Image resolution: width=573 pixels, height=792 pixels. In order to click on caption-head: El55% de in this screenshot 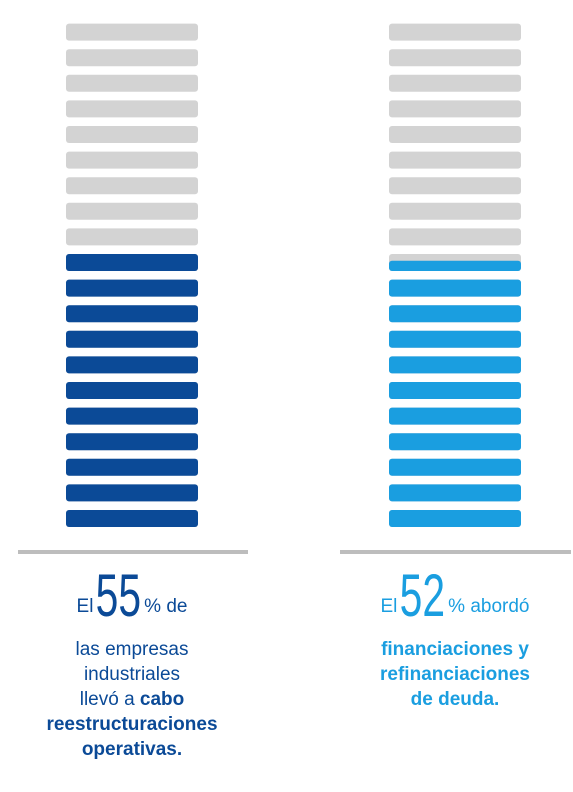, I will do `click(132, 598)`.